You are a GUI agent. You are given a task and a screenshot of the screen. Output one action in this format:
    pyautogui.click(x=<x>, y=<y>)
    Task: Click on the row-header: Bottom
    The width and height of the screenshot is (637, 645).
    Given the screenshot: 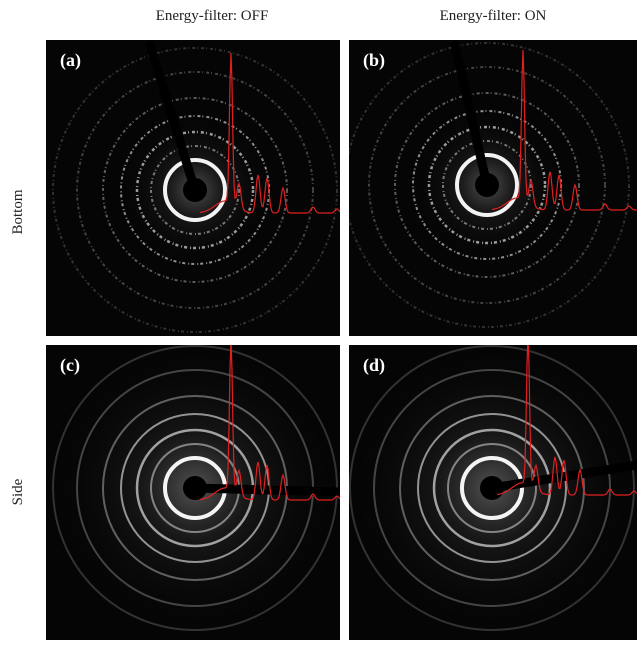 What is the action you would take?
    pyautogui.click(x=18, y=211)
    